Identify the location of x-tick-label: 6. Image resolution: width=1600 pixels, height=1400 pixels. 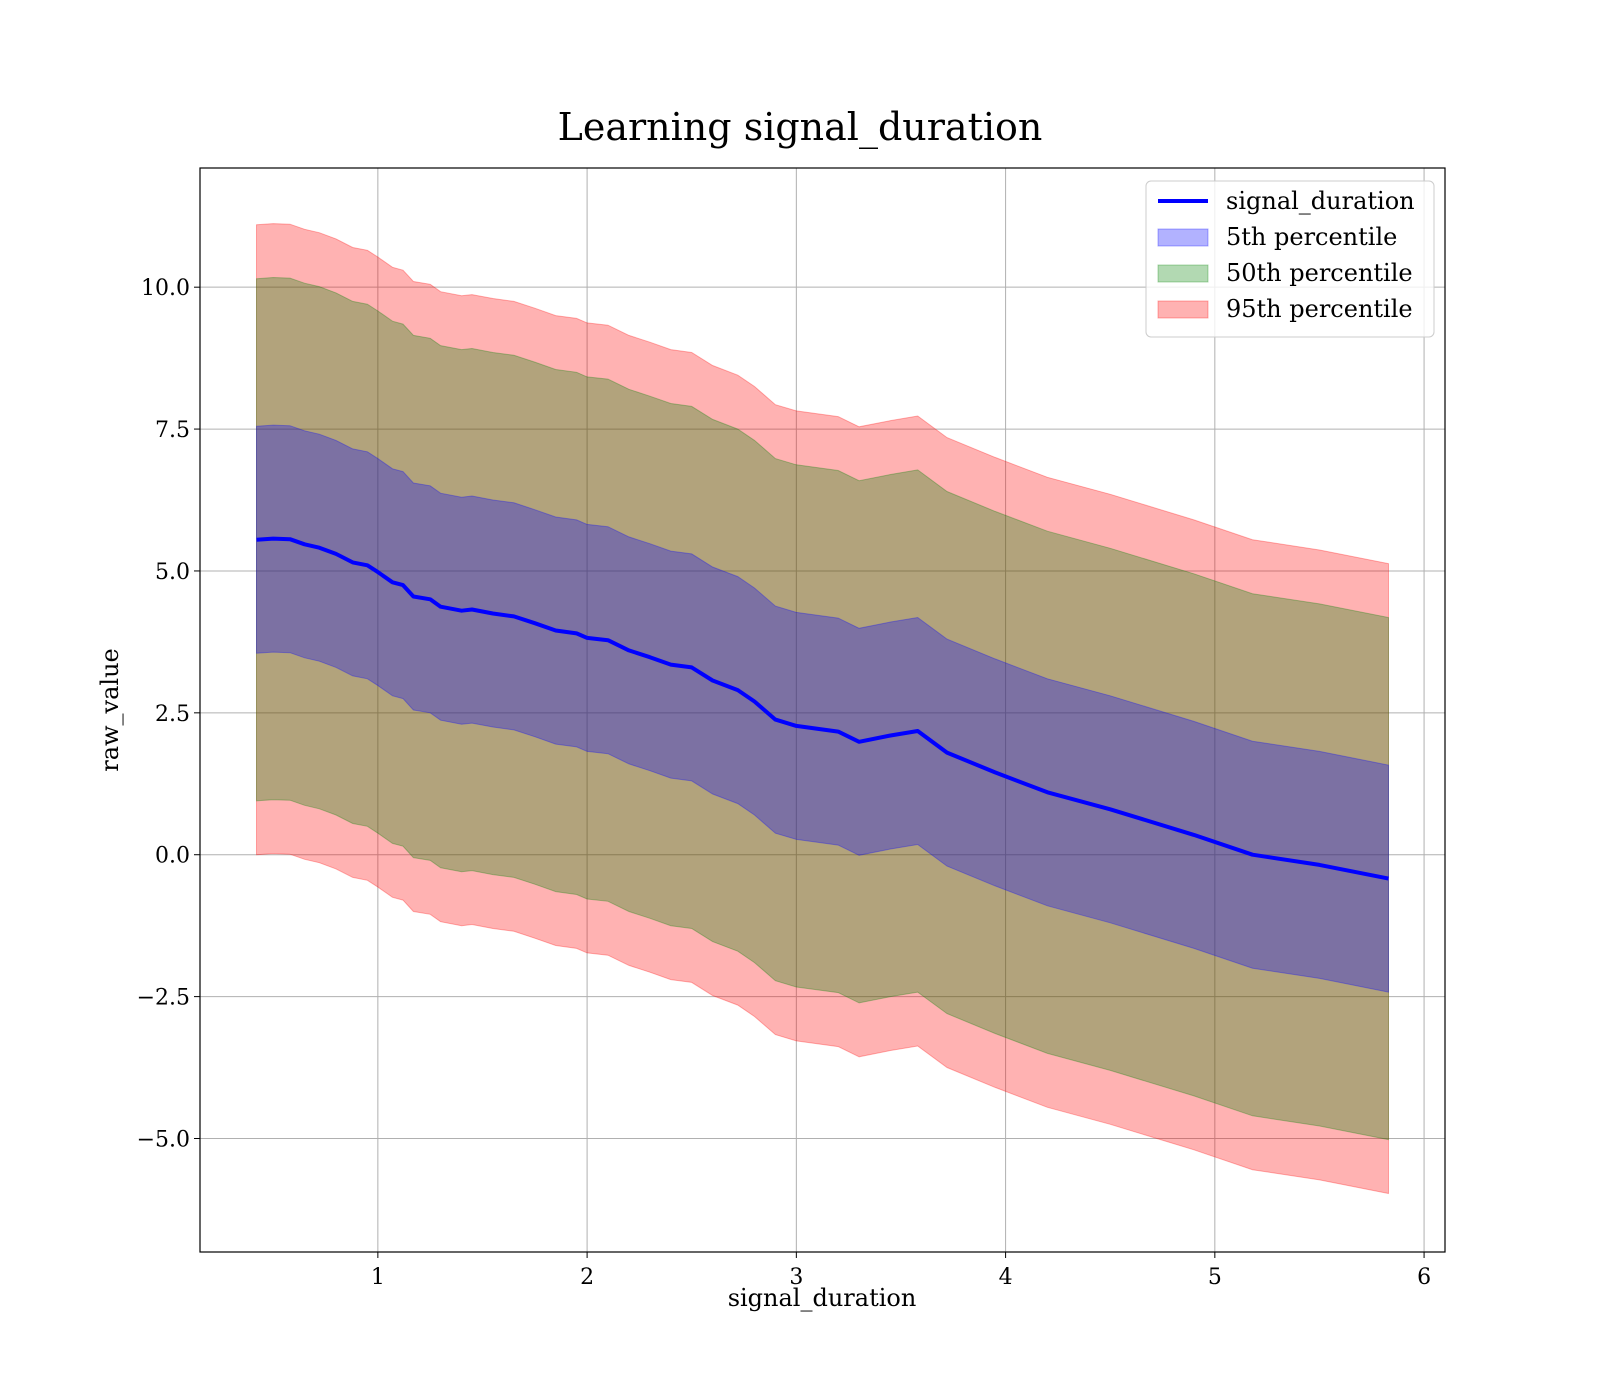
(1424, 1277).